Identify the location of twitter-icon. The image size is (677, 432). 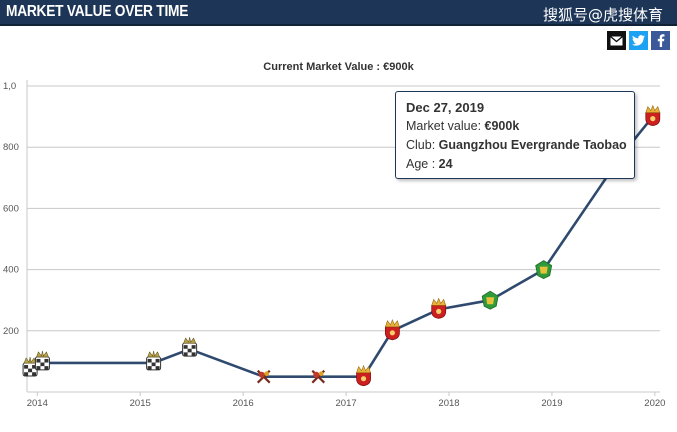
(638, 40).